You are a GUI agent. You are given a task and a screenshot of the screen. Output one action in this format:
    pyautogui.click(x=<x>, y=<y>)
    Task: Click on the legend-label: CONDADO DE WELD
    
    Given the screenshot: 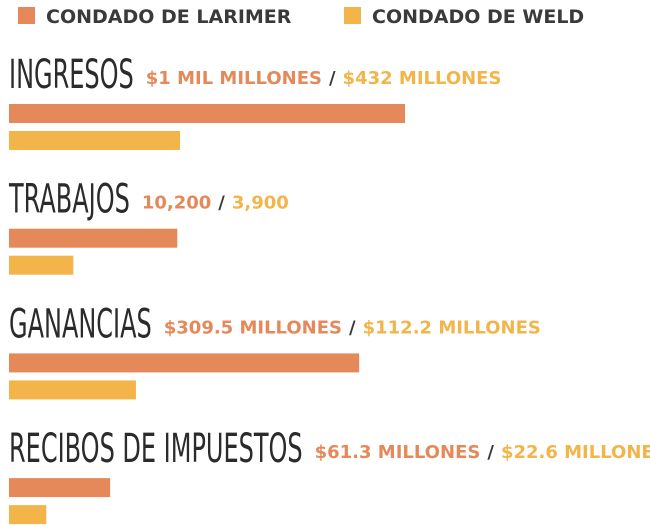 What is the action you would take?
    pyautogui.click(x=478, y=17)
    